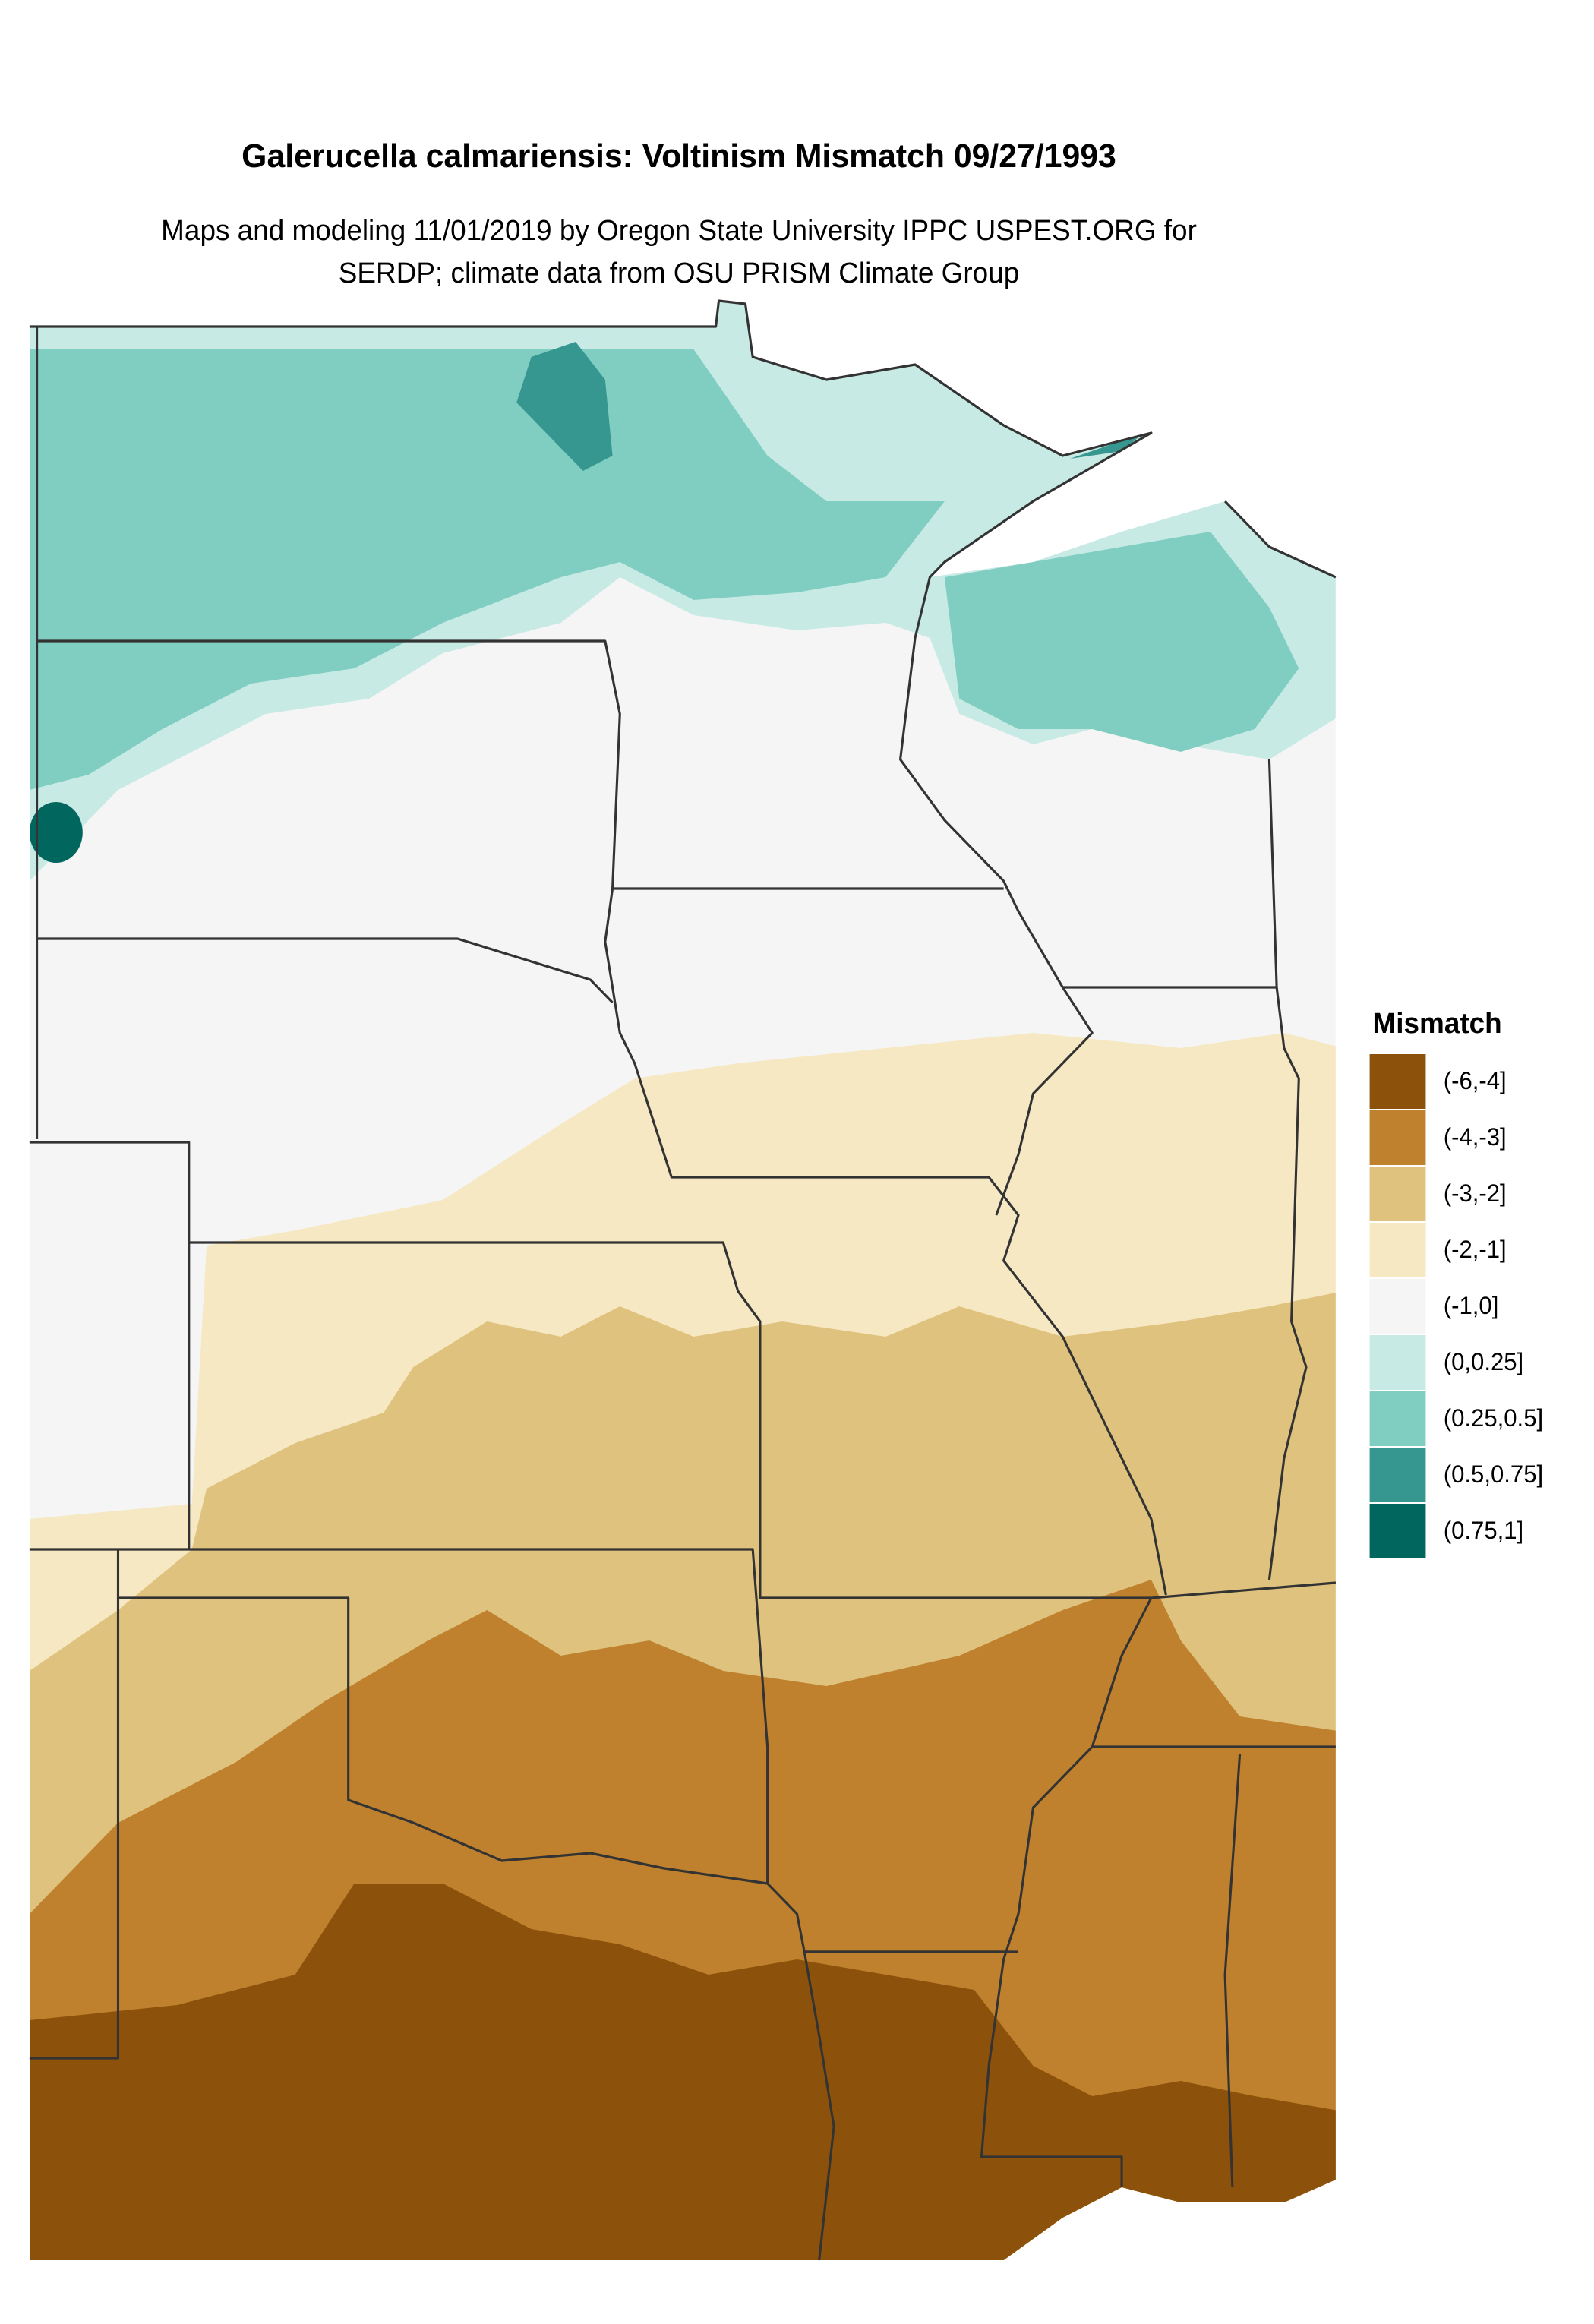 The height and width of the screenshot is (2324, 1594). I want to click on legend-label: (-1,0], so click(1471, 1306).